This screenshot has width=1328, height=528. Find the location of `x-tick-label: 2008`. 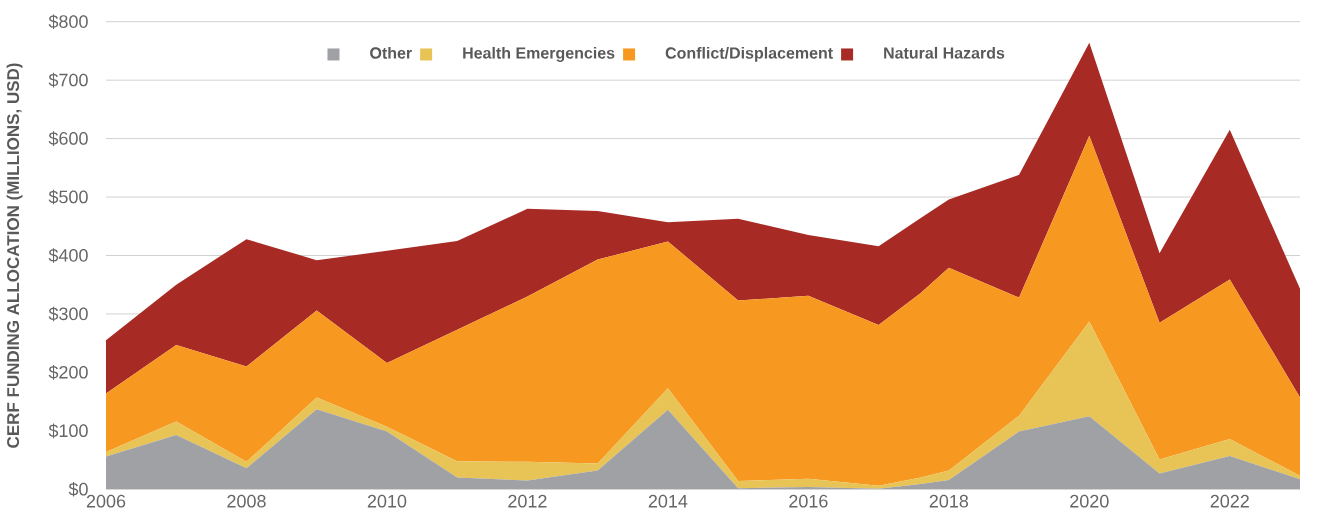

x-tick-label: 2008 is located at coordinates (246, 501).